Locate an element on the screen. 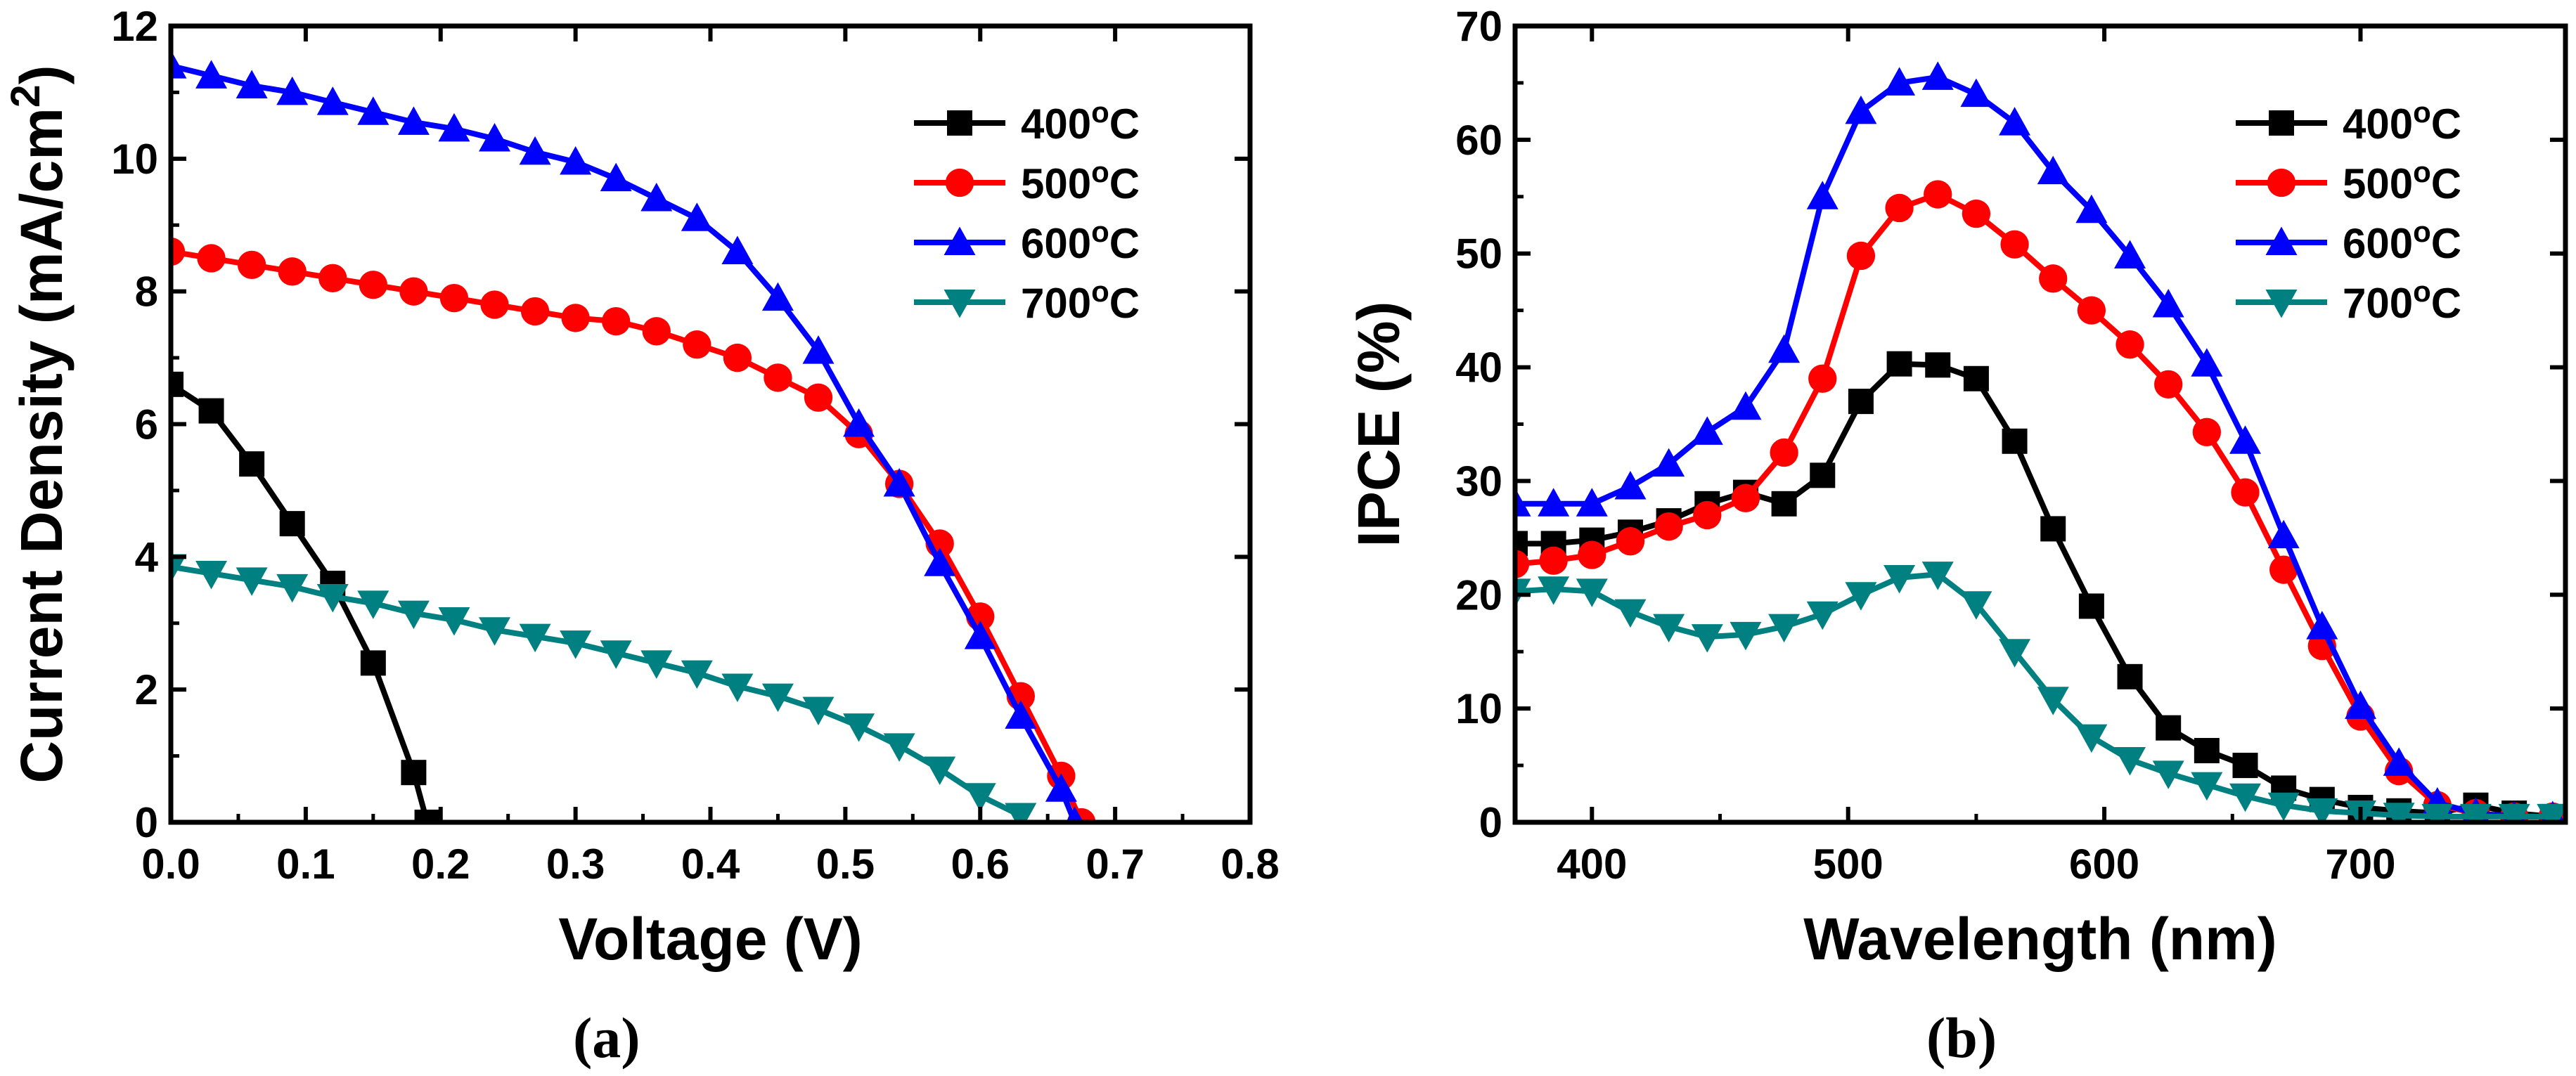  legend: 400oC 500oC 600oC 700oC is located at coordinates (1027, 212).